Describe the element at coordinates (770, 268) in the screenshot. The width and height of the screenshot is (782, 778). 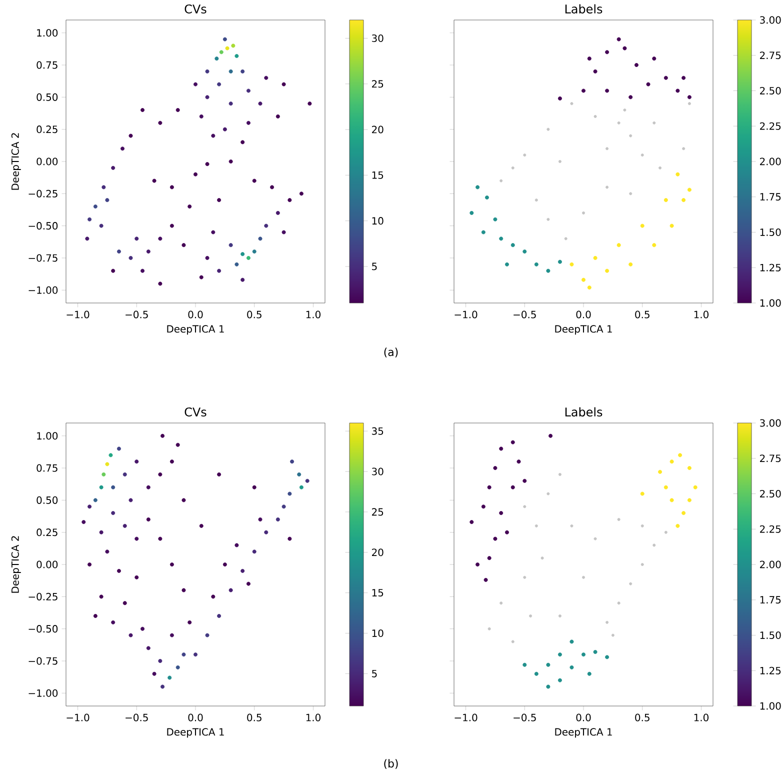
I see `color-bar-label: 1.25` at that location.